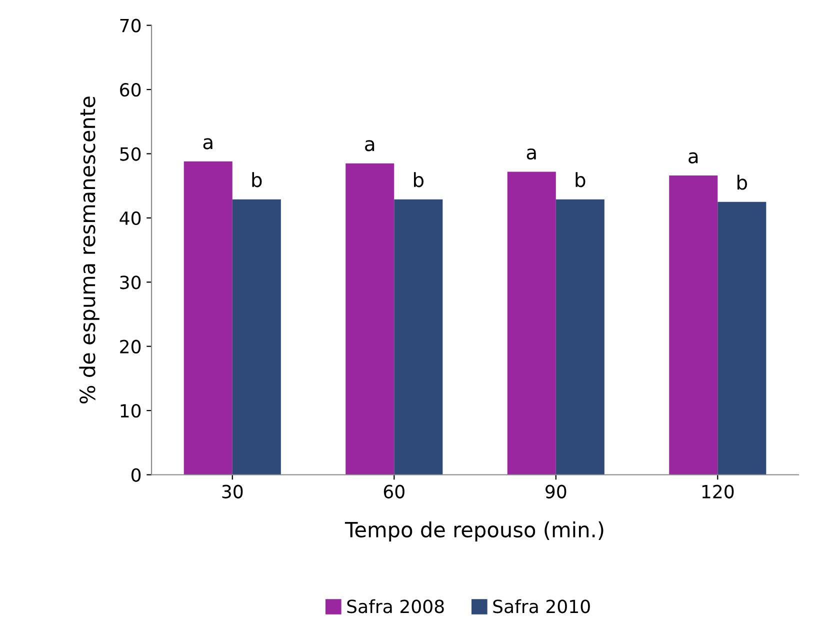  Describe the element at coordinates (89, 250) in the screenshot. I see `y-axis-title: % de espuma resmanescente` at that location.